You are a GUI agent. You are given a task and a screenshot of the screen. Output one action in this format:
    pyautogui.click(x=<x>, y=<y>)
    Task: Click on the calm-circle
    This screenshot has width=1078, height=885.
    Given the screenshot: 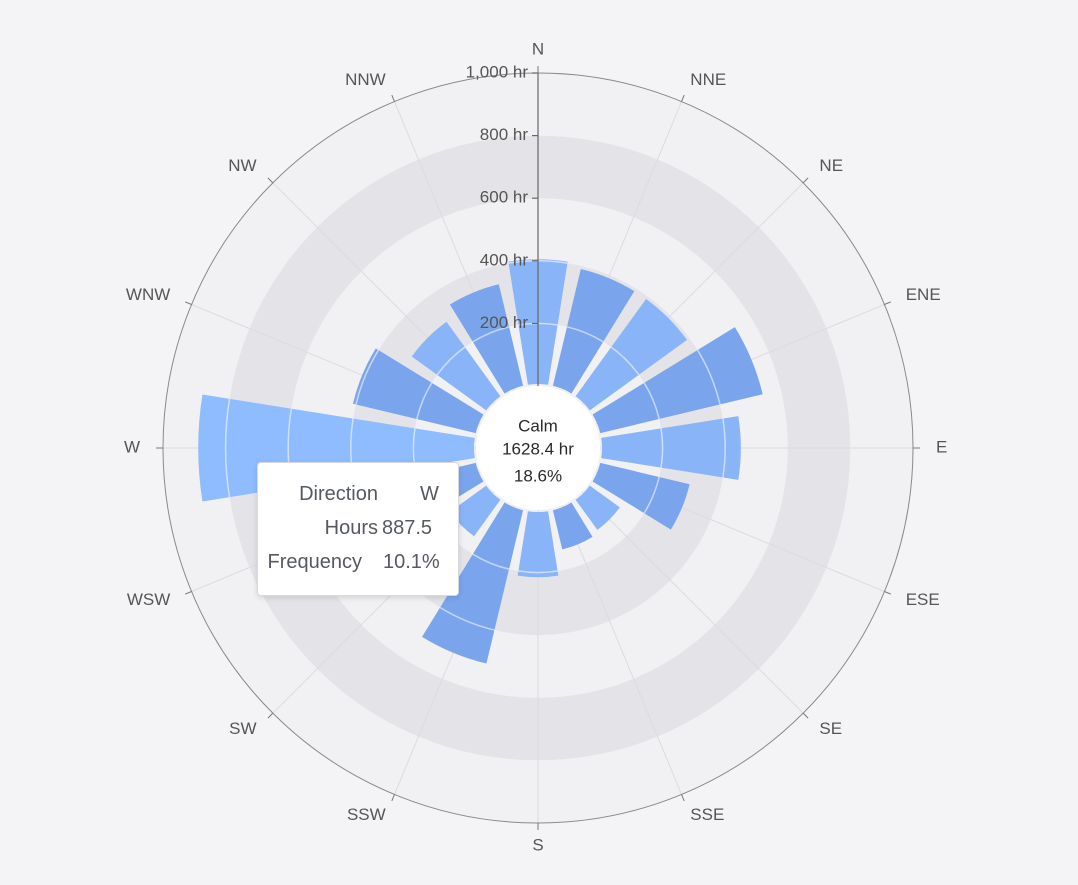 What is the action you would take?
    pyautogui.click(x=538, y=448)
    